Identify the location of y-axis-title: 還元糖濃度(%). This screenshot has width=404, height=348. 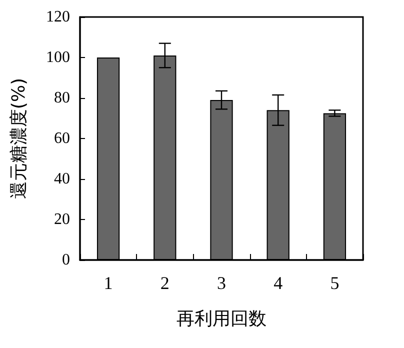
(19, 139).